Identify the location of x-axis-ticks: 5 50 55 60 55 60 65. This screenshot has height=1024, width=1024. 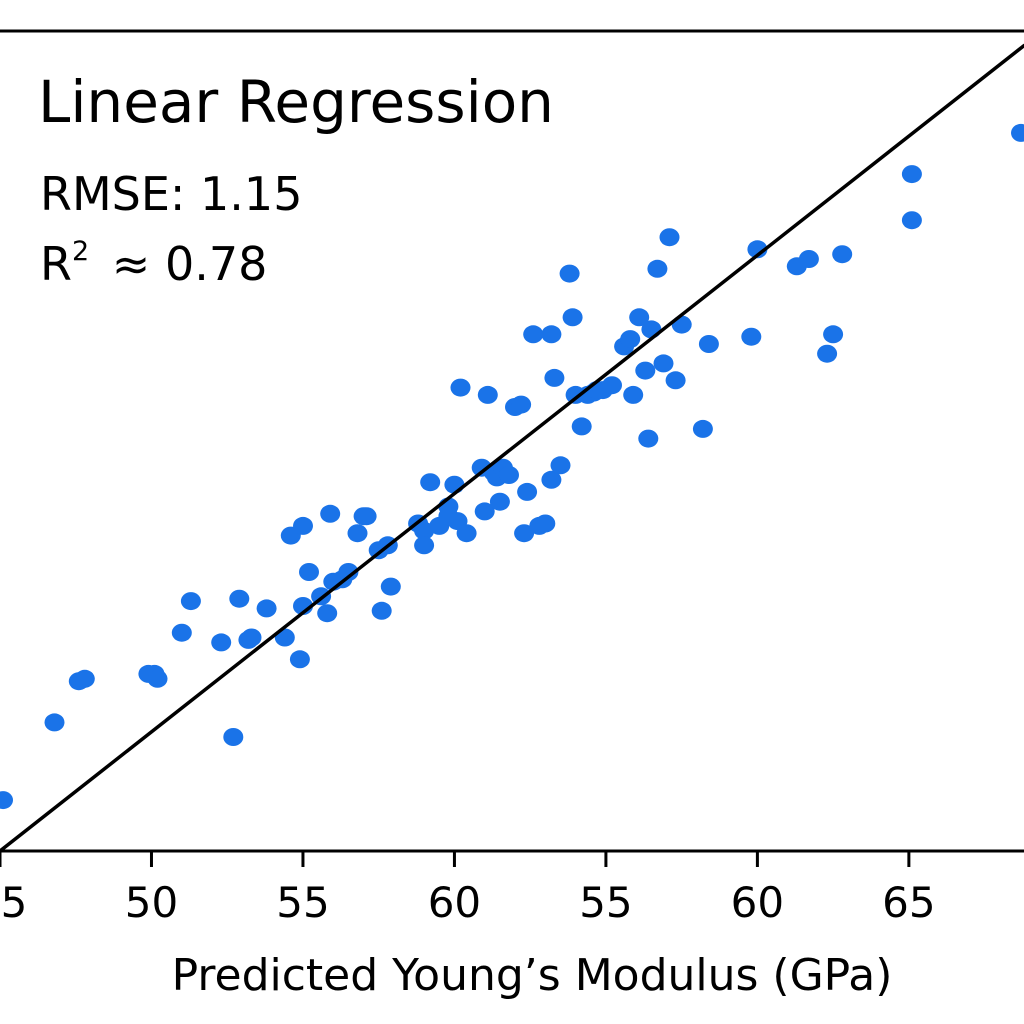
(468, 889).